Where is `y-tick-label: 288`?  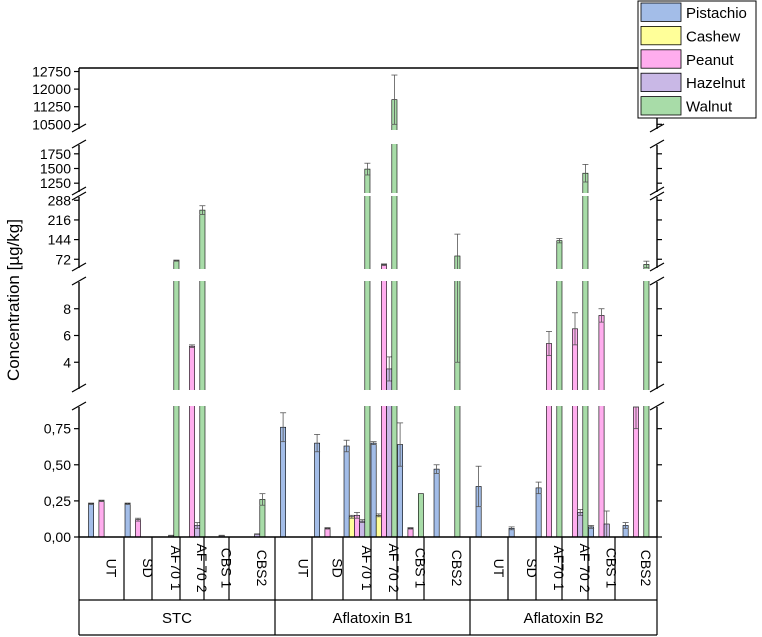
y-tick-label: 288 is located at coordinates (60, 200).